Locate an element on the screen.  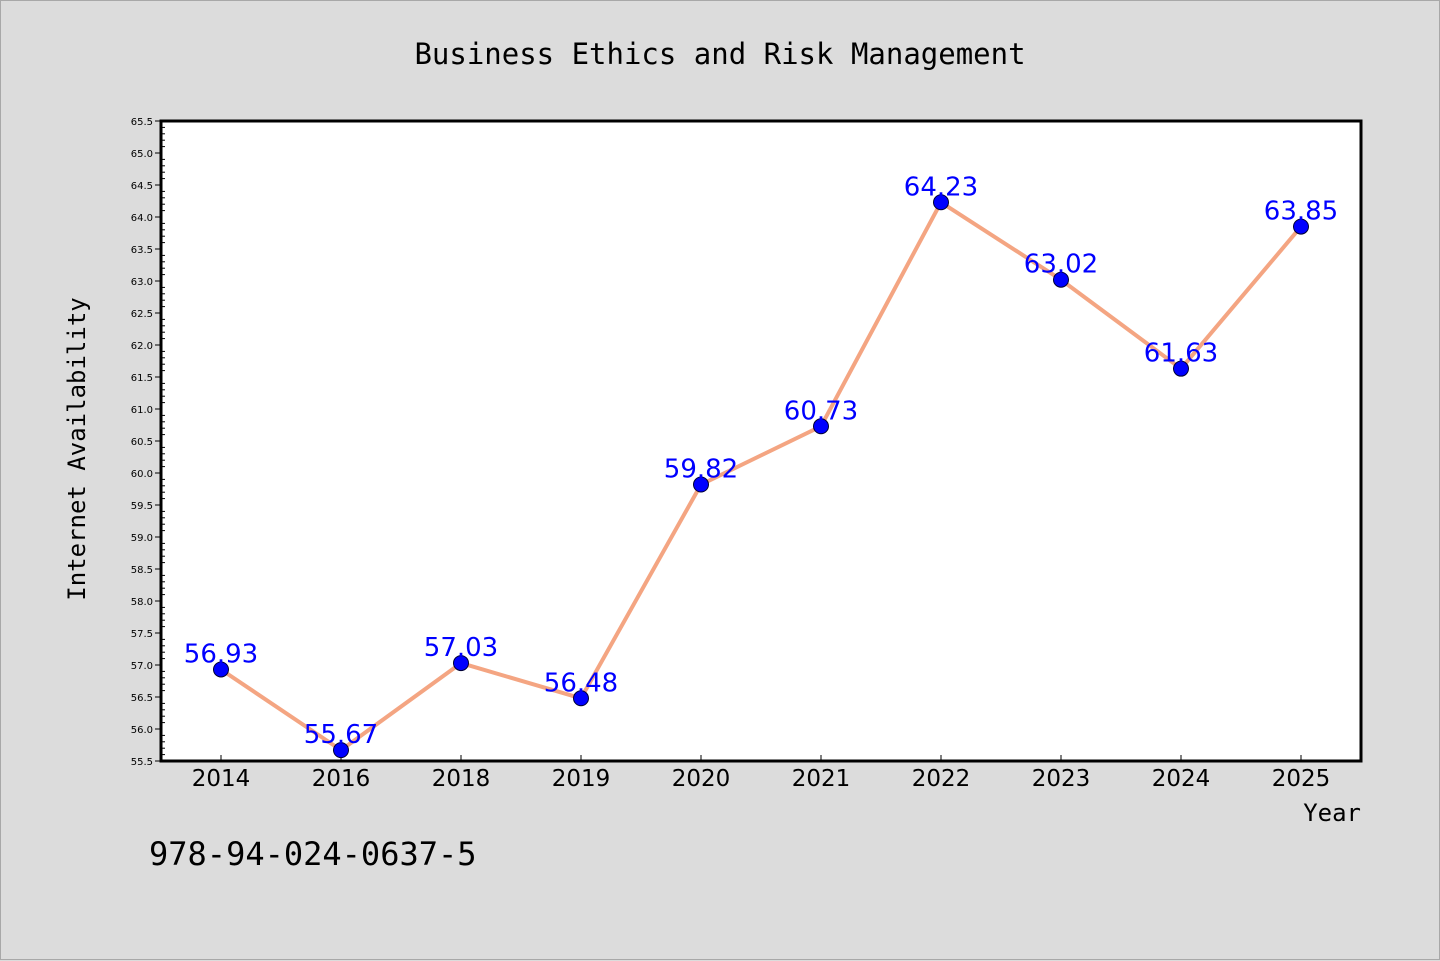
data-label: 64.23 is located at coordinates (941, 187).